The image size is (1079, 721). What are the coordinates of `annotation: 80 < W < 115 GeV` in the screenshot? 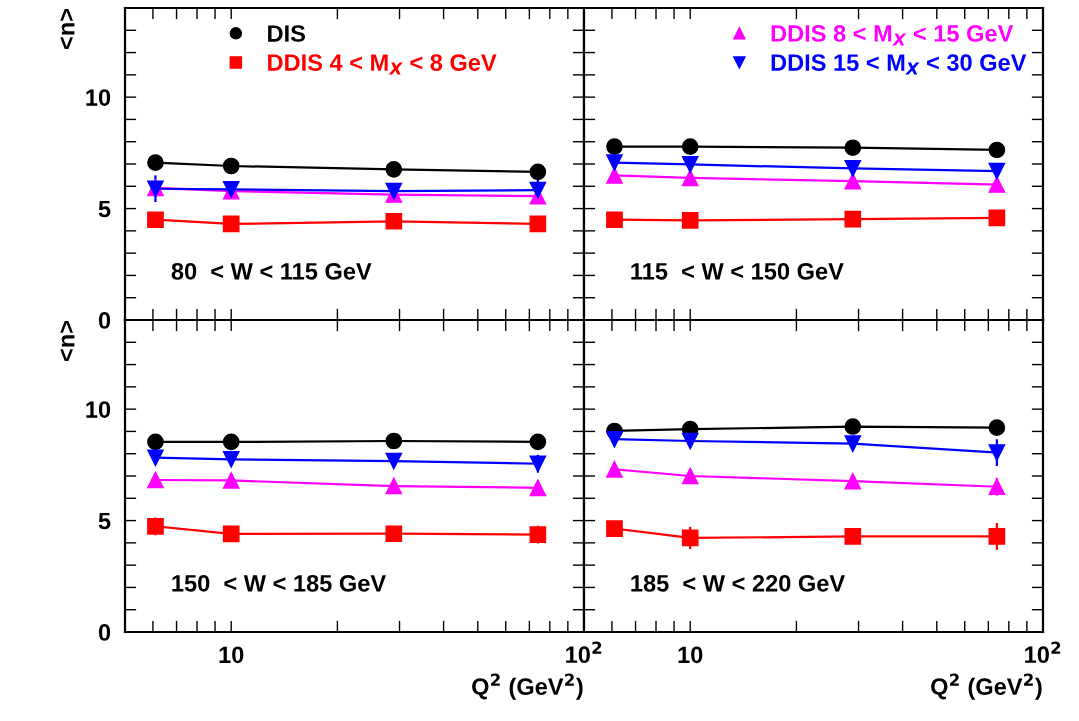 It's located at (271, 271).